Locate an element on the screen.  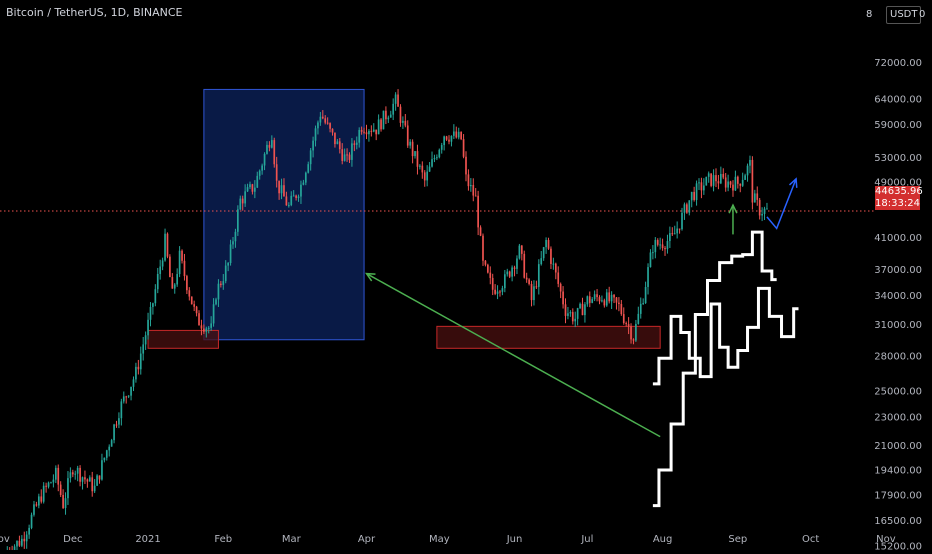
y-tick-label: 31000.00 is located at coordinates (898, 325).